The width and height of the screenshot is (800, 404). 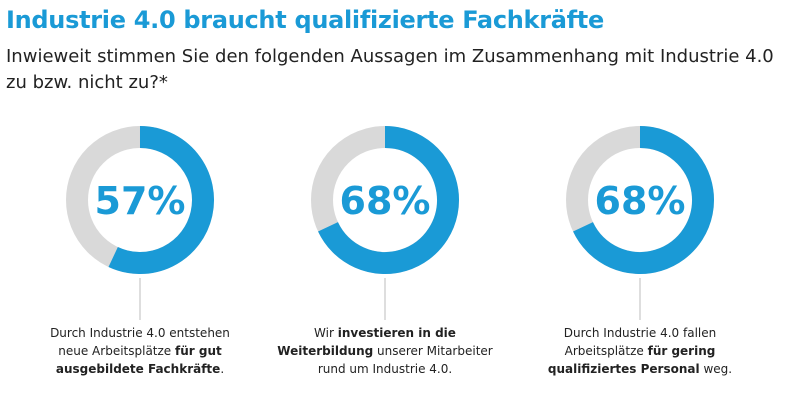 I want to click on donut-svg: 57%, so click(x=140, y=223).